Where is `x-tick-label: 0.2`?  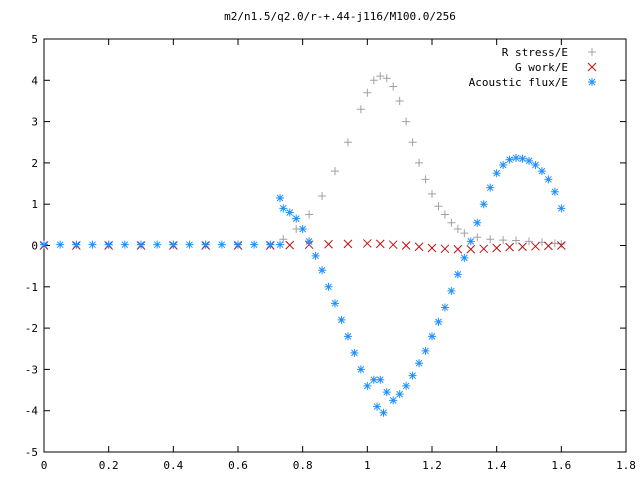 x-tick-label: 0.2 is located at coordinates (109, 465).